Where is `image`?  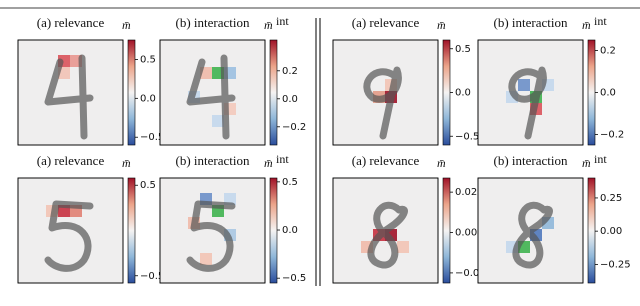 image is located at coordinates (212, 92).